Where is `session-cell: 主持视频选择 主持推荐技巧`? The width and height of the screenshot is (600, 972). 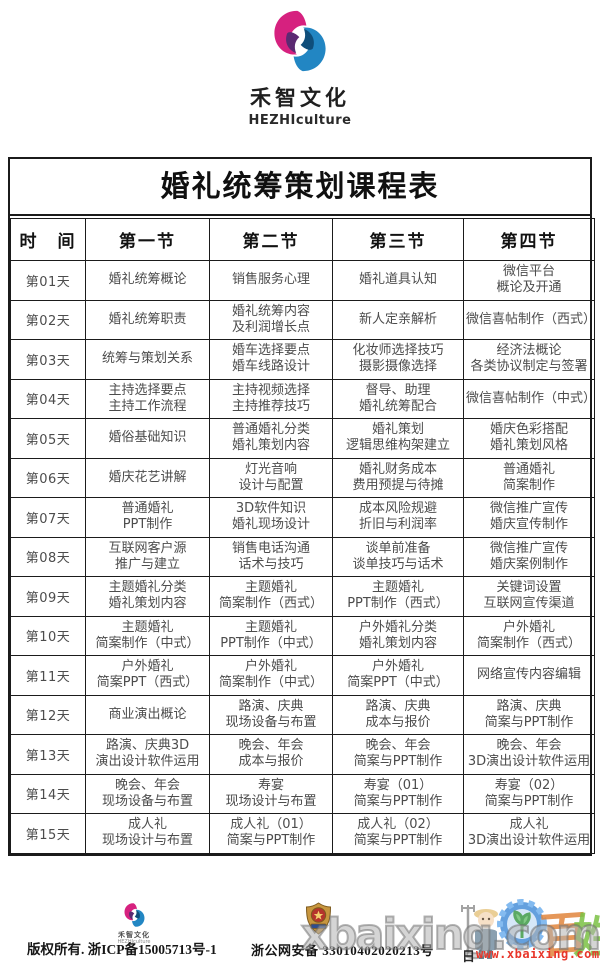 session-cell: 主持视频选择 主持推荐技巧 is located at coordinates (271, 398).